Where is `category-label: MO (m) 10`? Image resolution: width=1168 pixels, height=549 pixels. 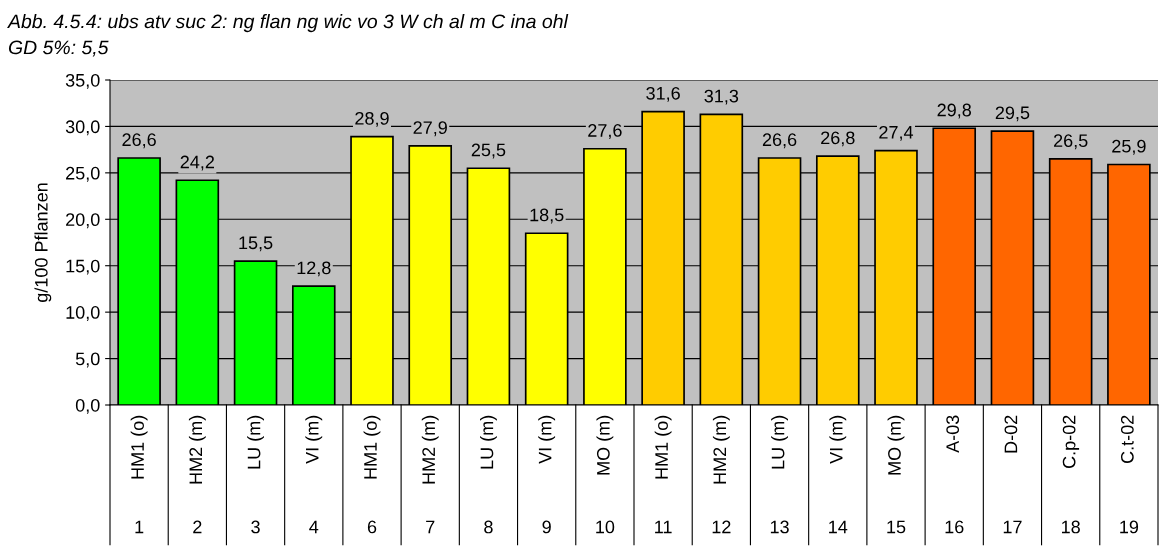 category-label: MO (m) 10 is located at coordinates (605, 474).